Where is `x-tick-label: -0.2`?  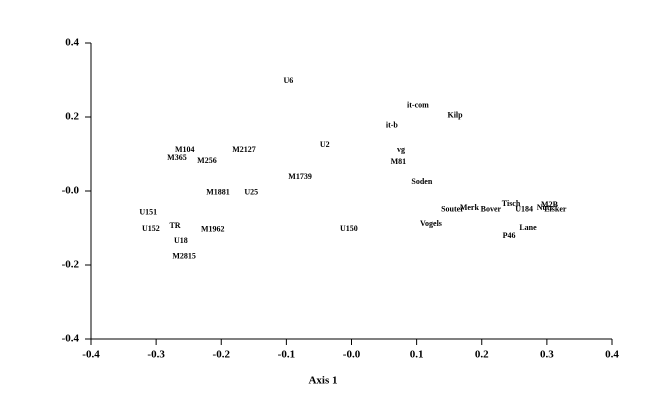
x-tick-label: -0.2 is located at coordinates (222, 355).